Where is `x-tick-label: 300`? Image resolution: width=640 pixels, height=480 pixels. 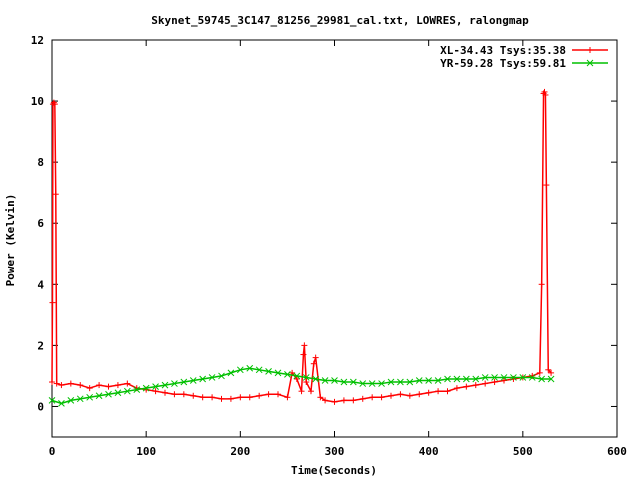 x-tick-label: 300 is located at coordinates (335, 451).